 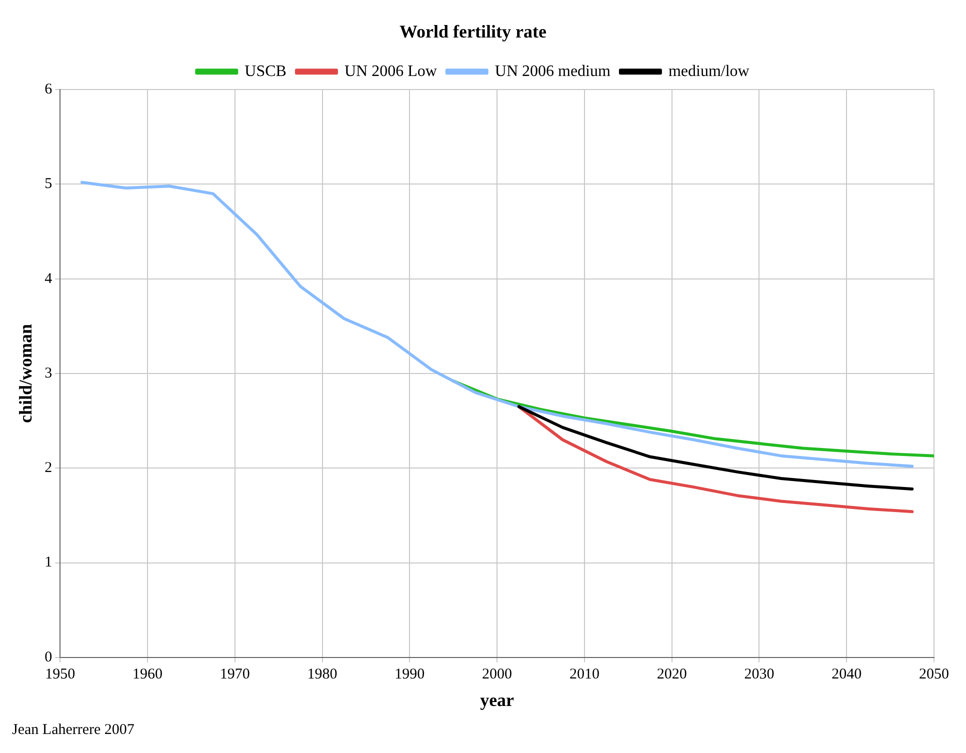 I want to click on legend-label: UN 2006 medium, so click(x=553, y=71).